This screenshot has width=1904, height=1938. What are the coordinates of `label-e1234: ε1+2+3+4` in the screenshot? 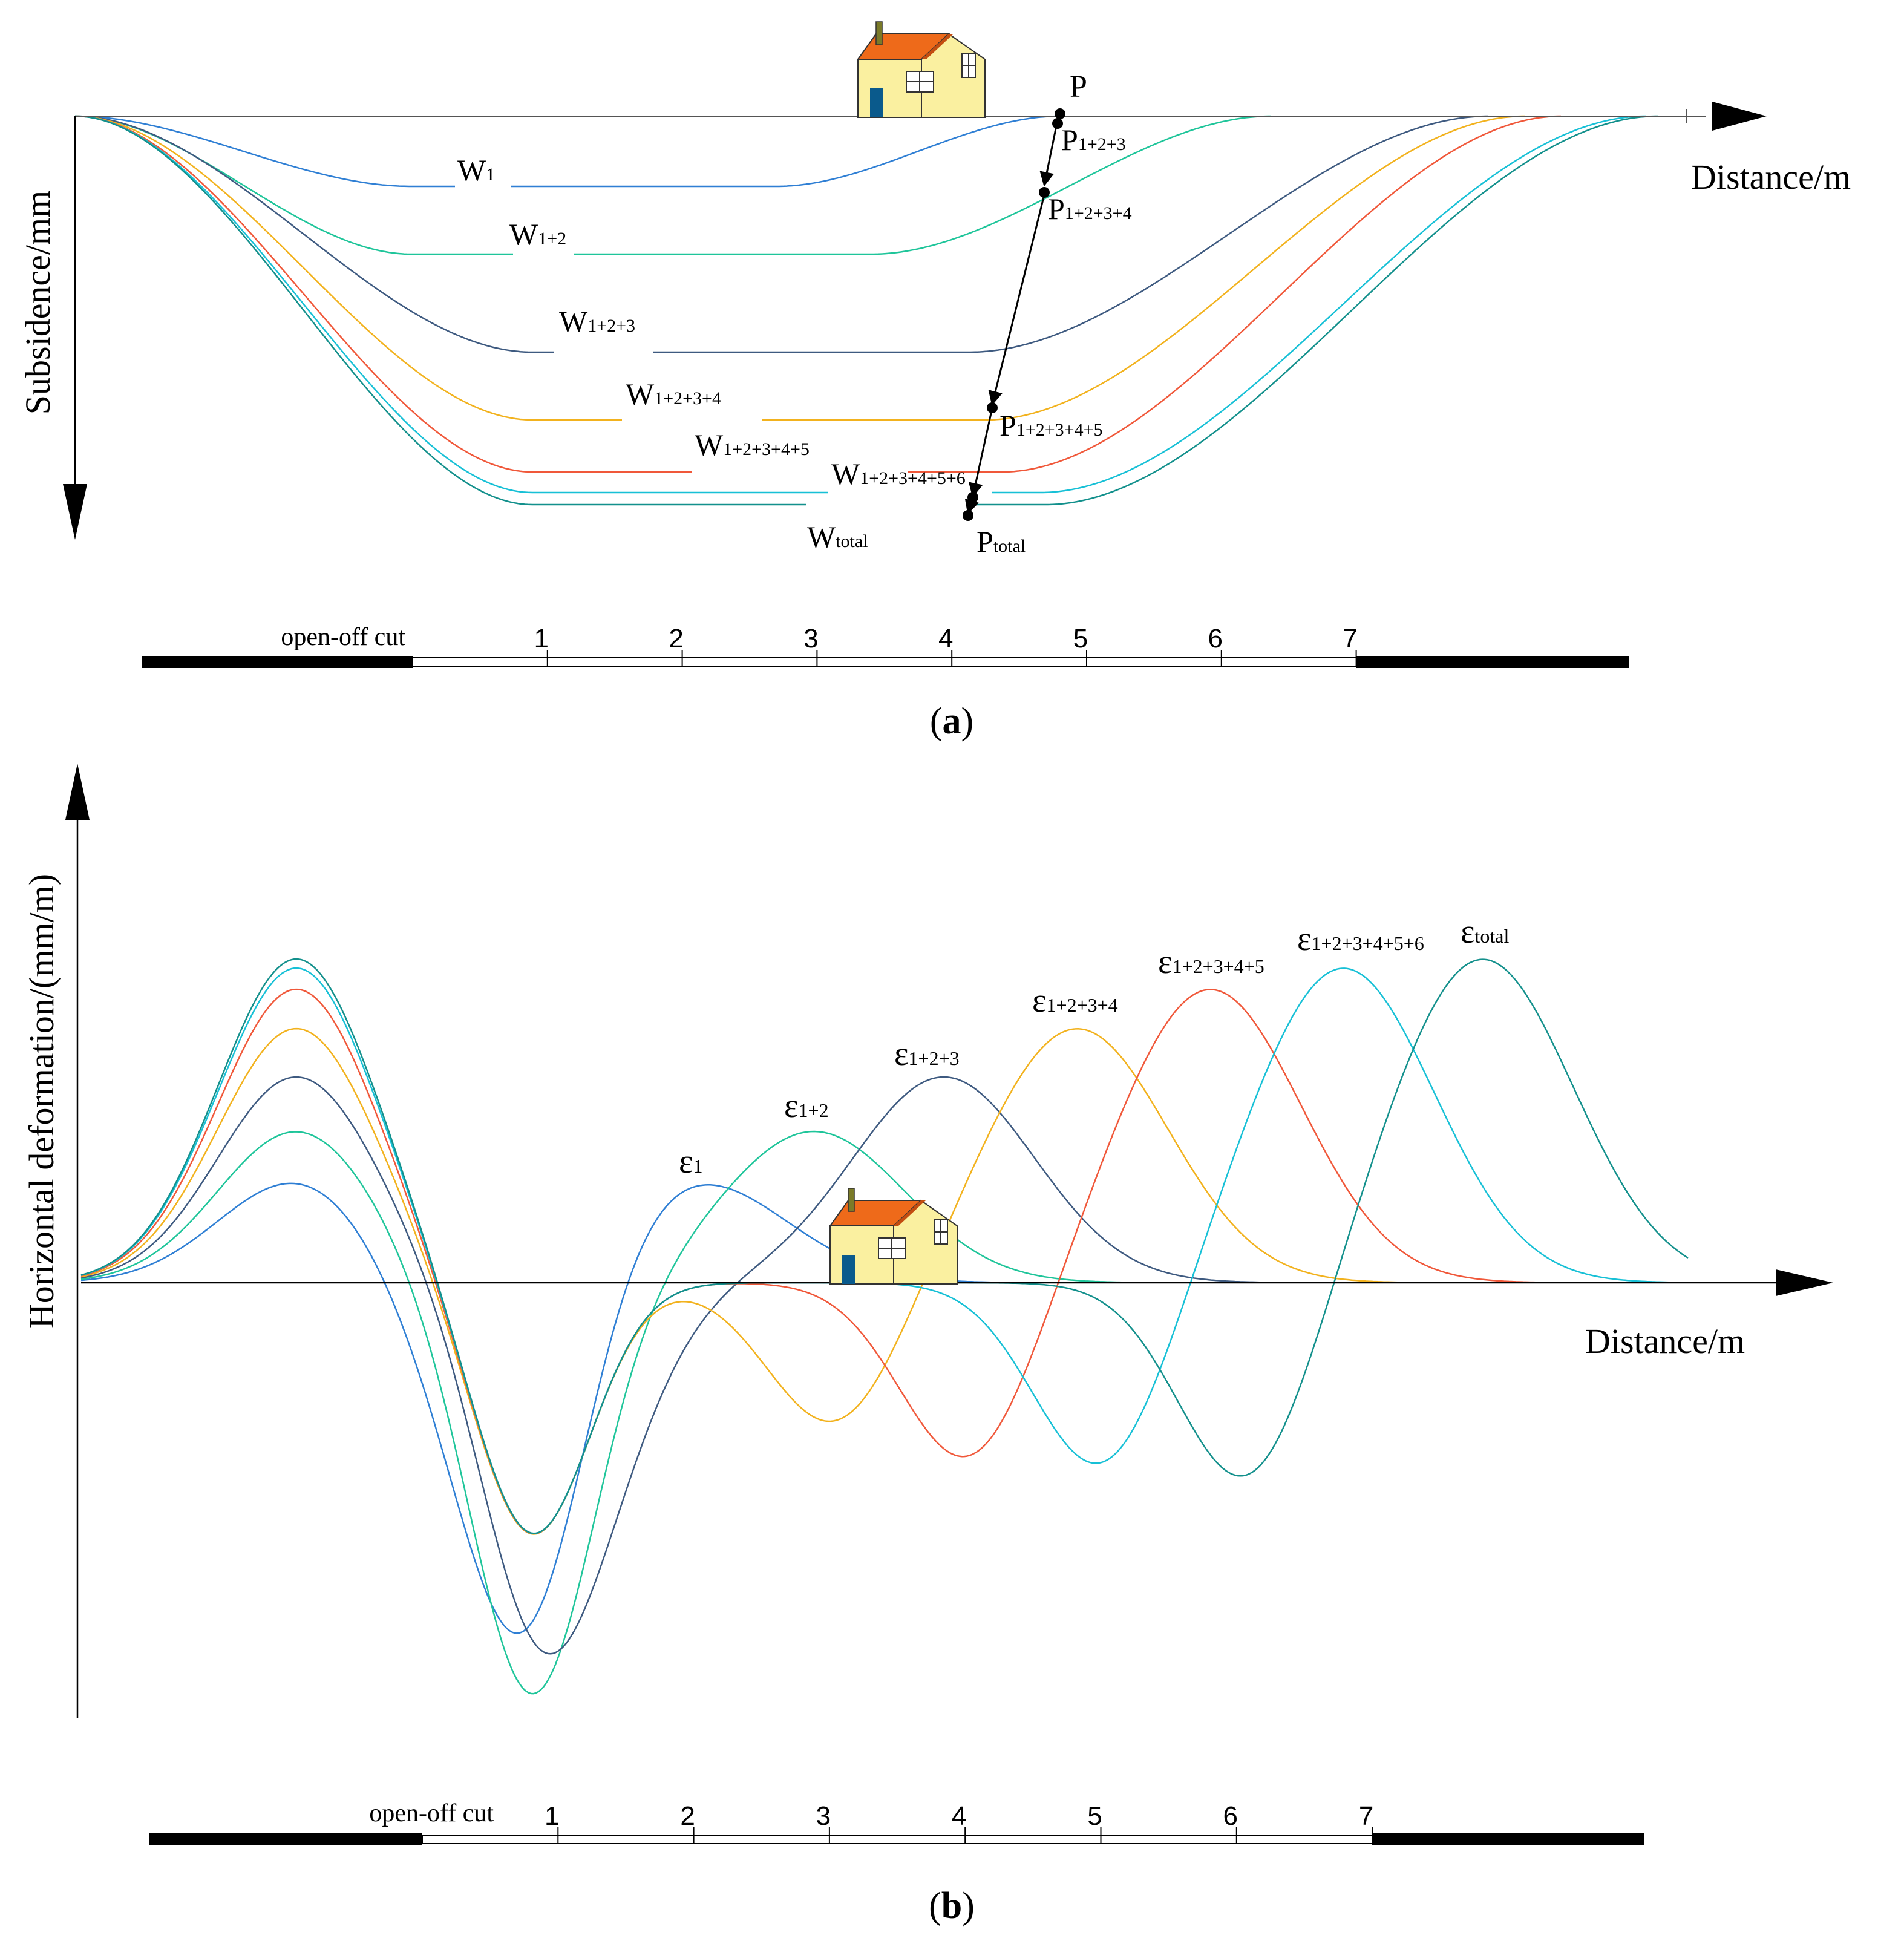 It's located at (1075, 1001).